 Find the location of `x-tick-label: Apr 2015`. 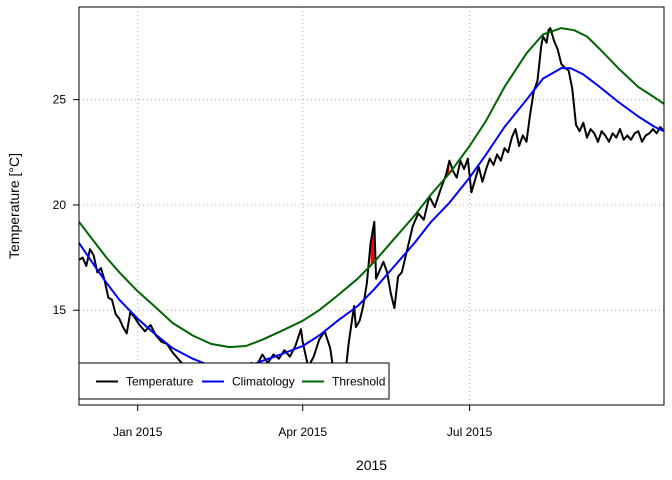

x-tick-label: Apr 2015 is located at coordinates (302, 432).